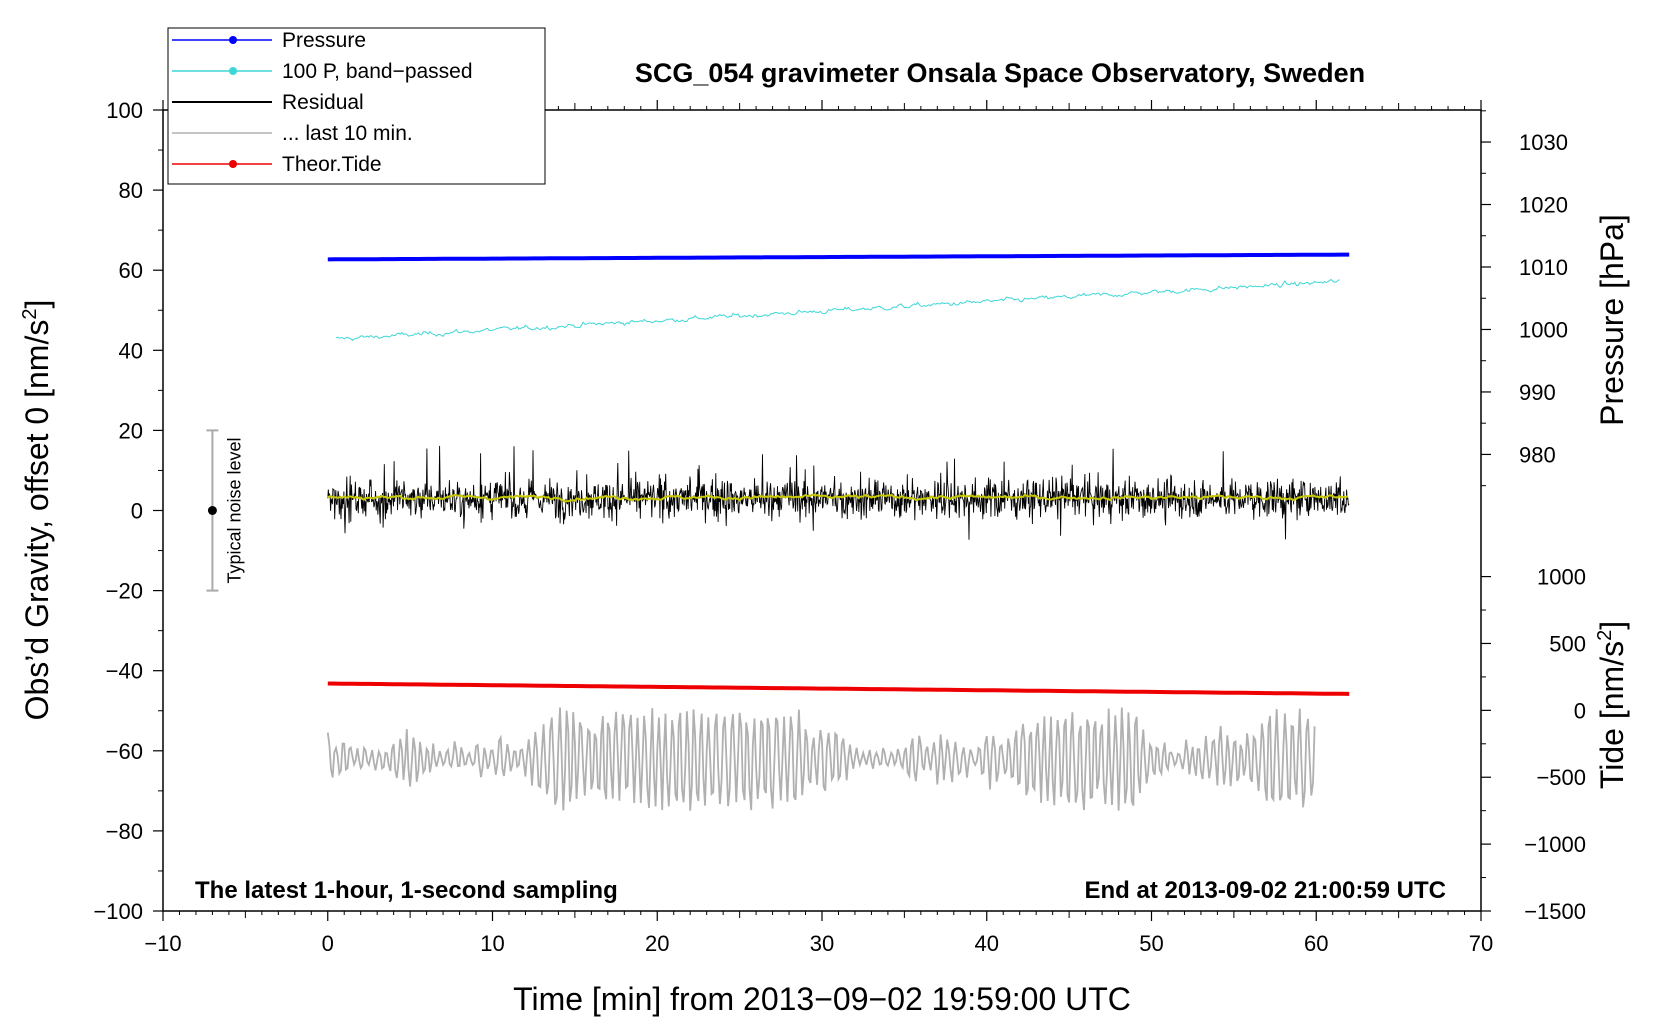  Describe the element at coordinates (838, 498) in the screenshot. I see `series-residual-smoothed` at that location.